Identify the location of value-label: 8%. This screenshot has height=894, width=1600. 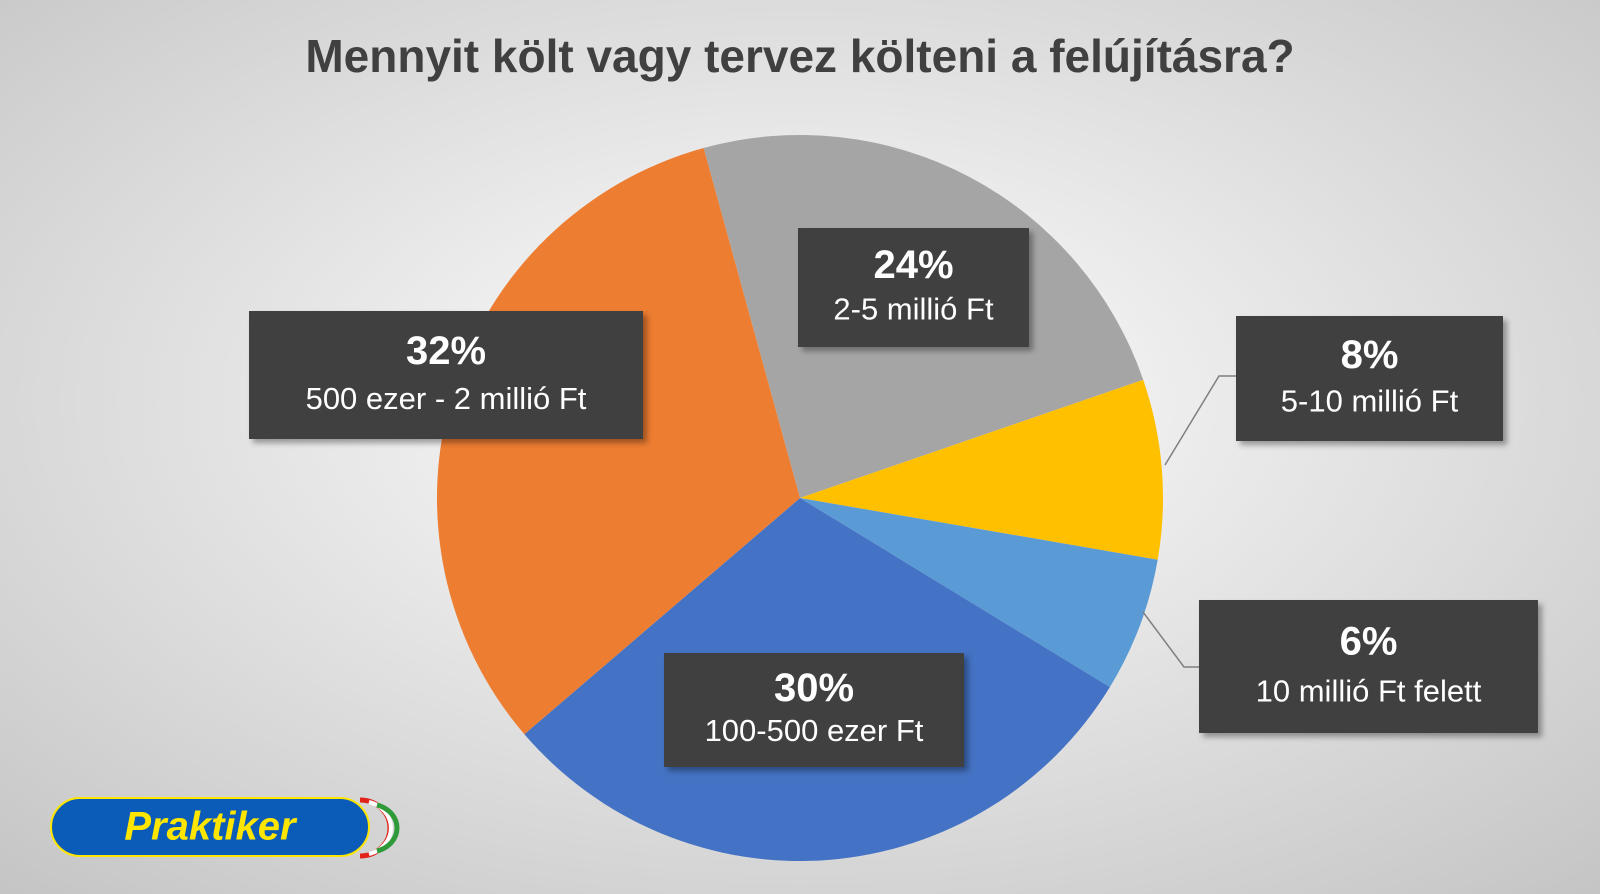
(1370, 355).